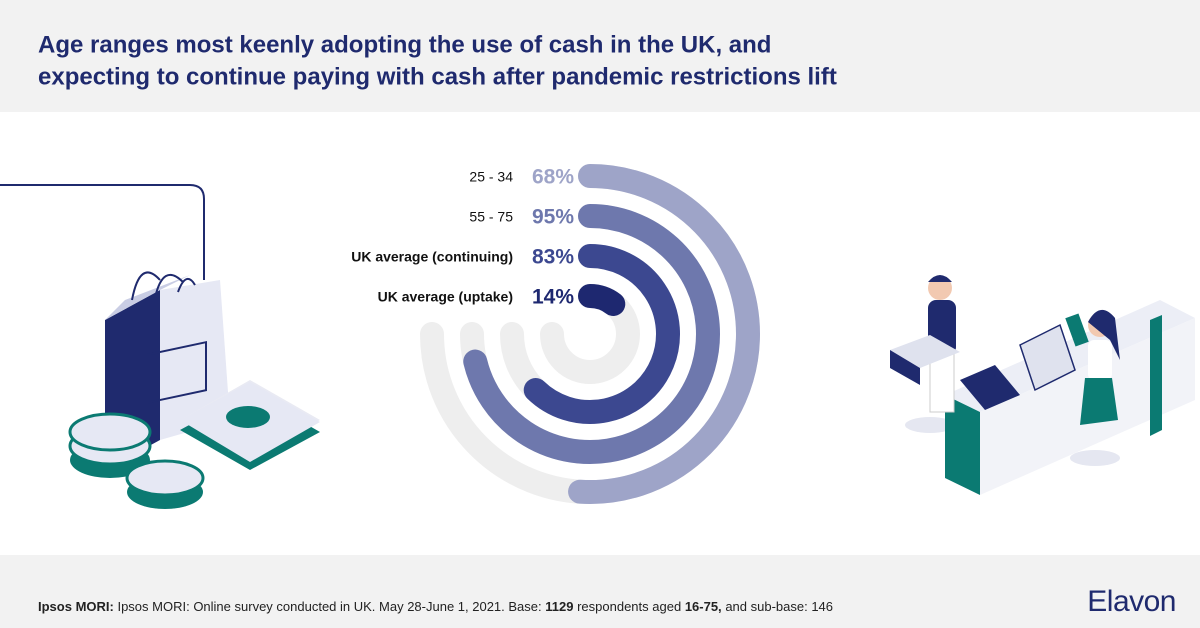 The height and width of the screenshot is (628, 1200). What do you see at coordinates (160, 346) in the screenshot?
I see `shopping-illustration` at bounding box center [160, 346].